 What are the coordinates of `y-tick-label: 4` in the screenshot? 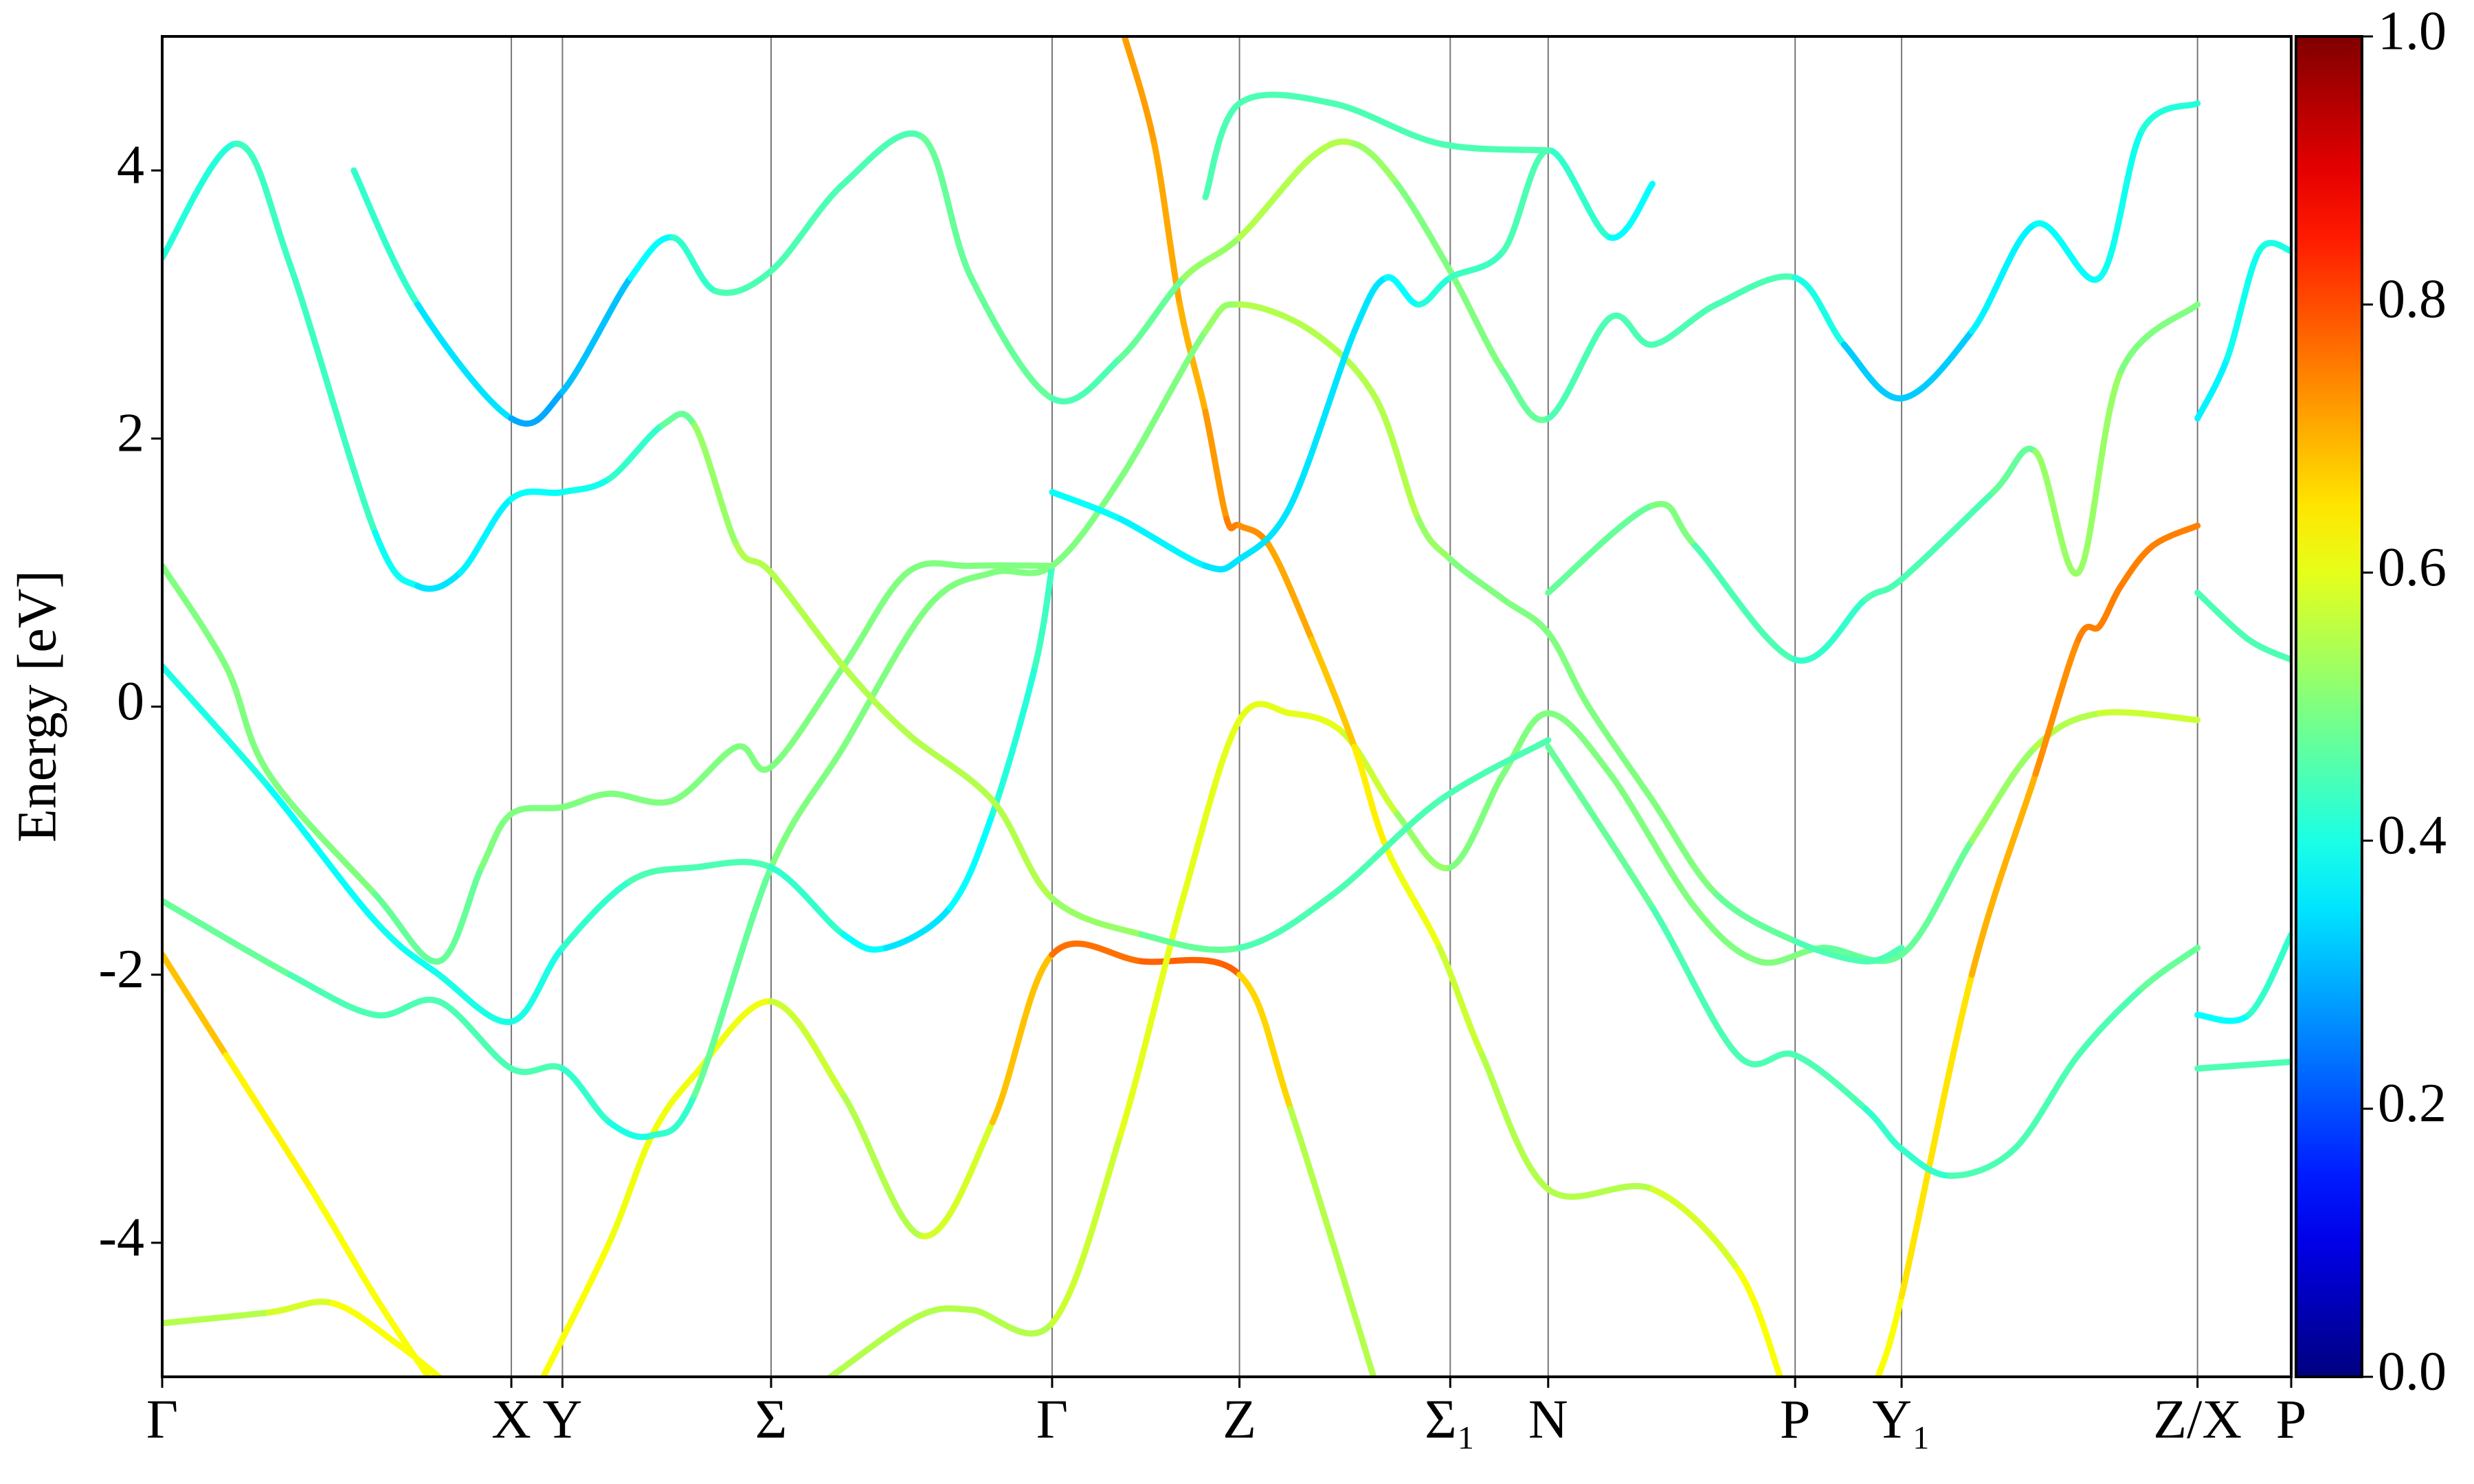 It's located at (130, 165).